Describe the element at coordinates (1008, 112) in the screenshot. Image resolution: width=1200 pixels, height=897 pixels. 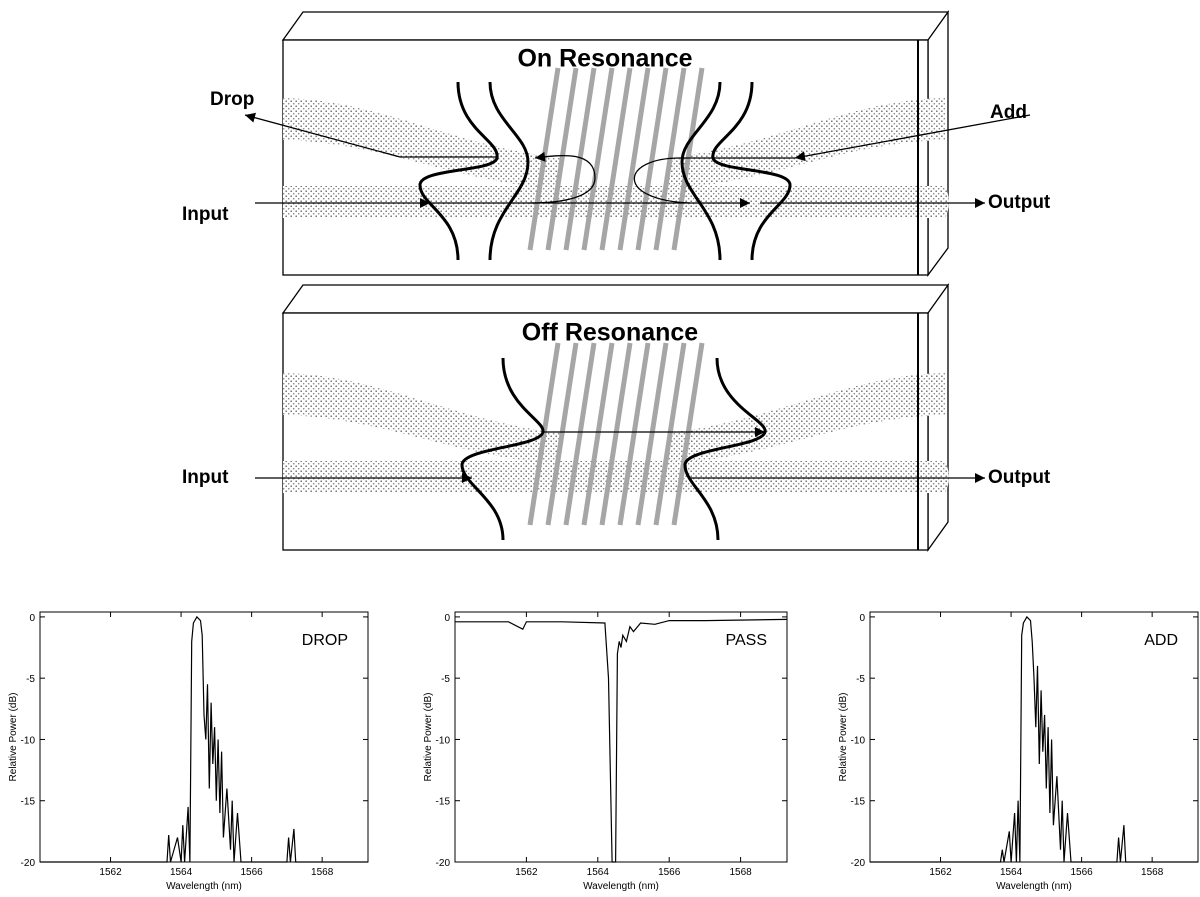
I see `port-label: Add` at that location.